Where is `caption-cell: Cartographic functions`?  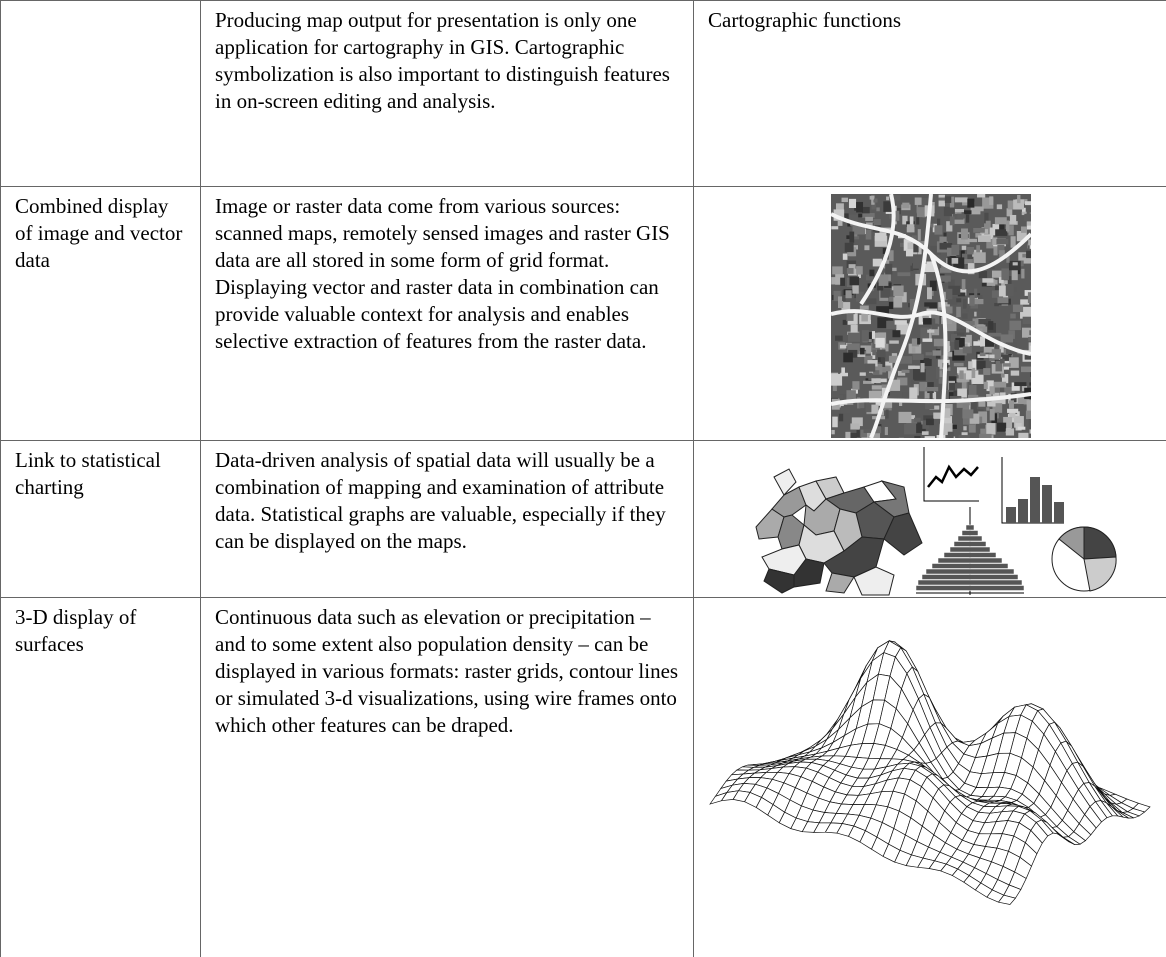 caption-cell: Cartographic functions is located at coordinates (929, 93).